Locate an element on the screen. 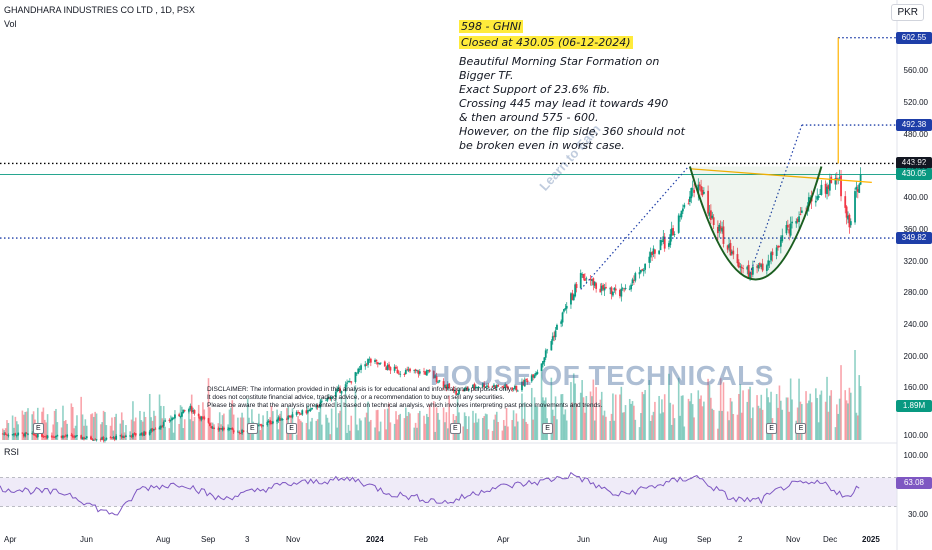 The image size is (932, 550). symbol-title: GHANDHARA INDUSTRIES CO LTD , 1D, PSX is located at coordinates (99, 10).